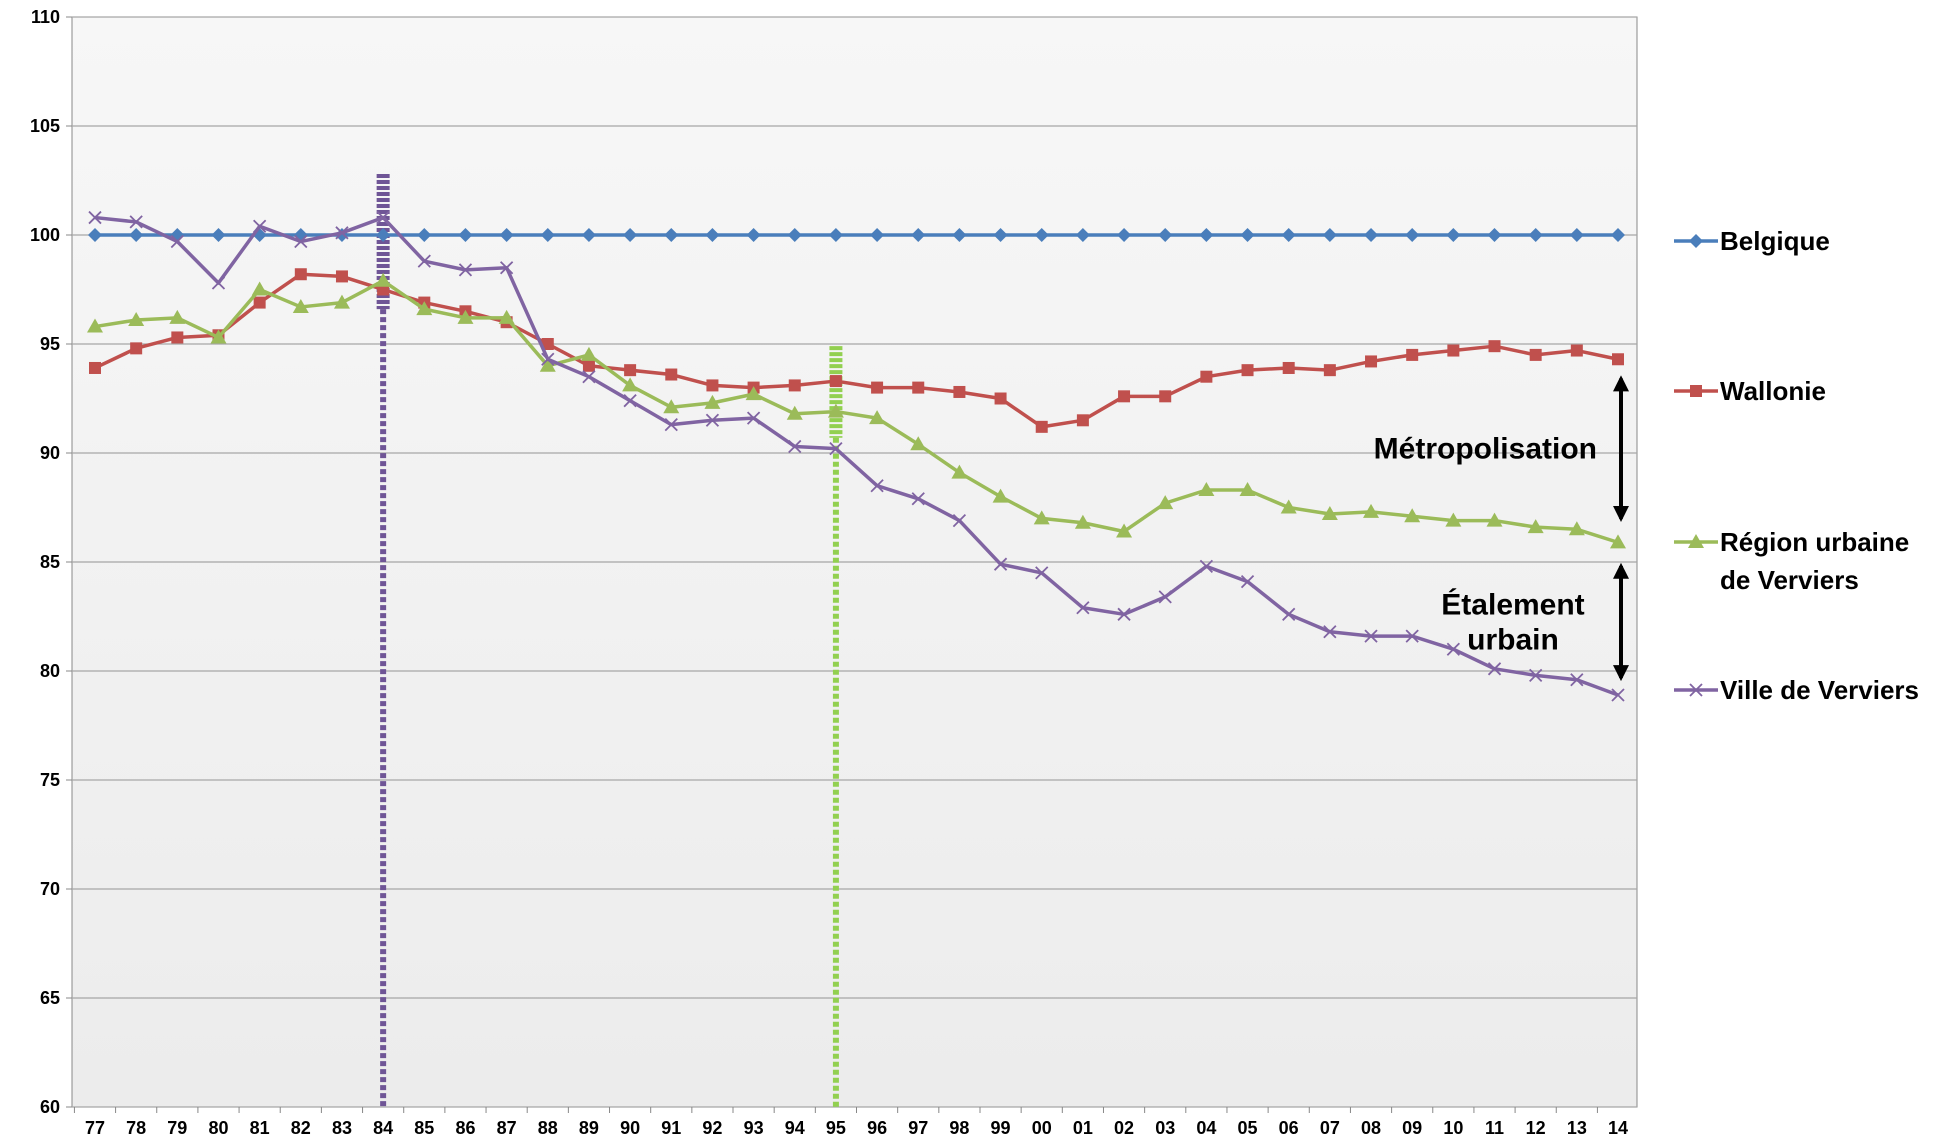  I want to click on x-tick-label: 90, so click(630, 1128).